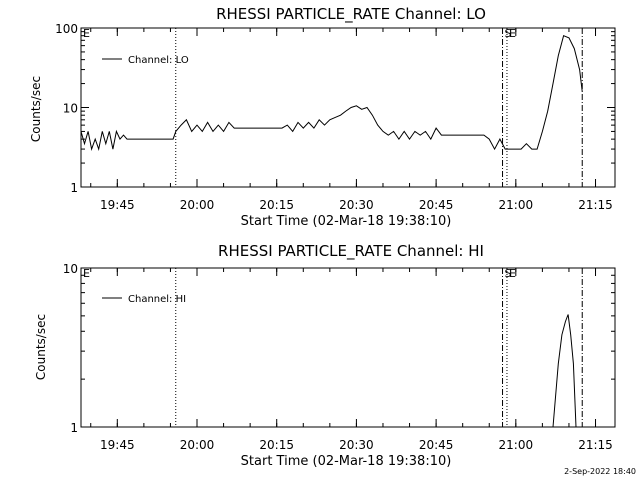 This screenshot has width=640, height=480. What do you see at coordinates (66, 29) in the screenshot?
I see `y-tick-label: 100` at bounding box center [66, 29].